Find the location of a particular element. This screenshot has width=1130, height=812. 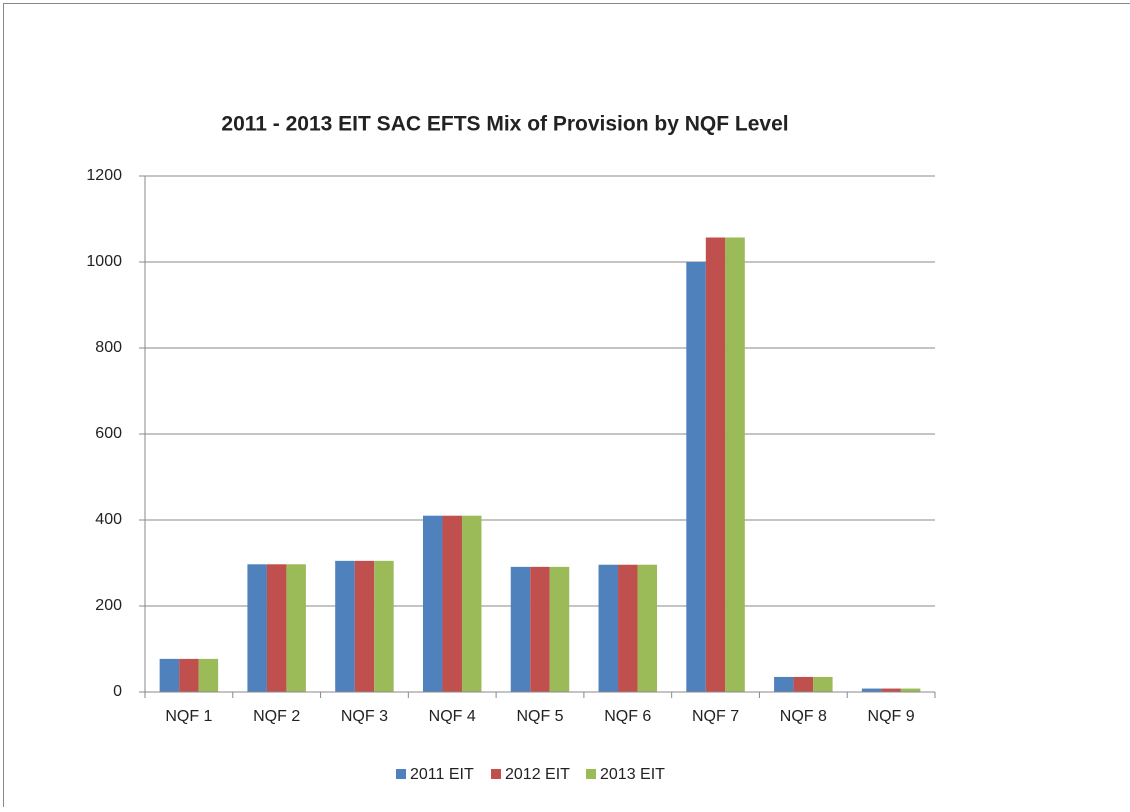

x-tick-label: NQF 1 is located at coordinates (188, 716).